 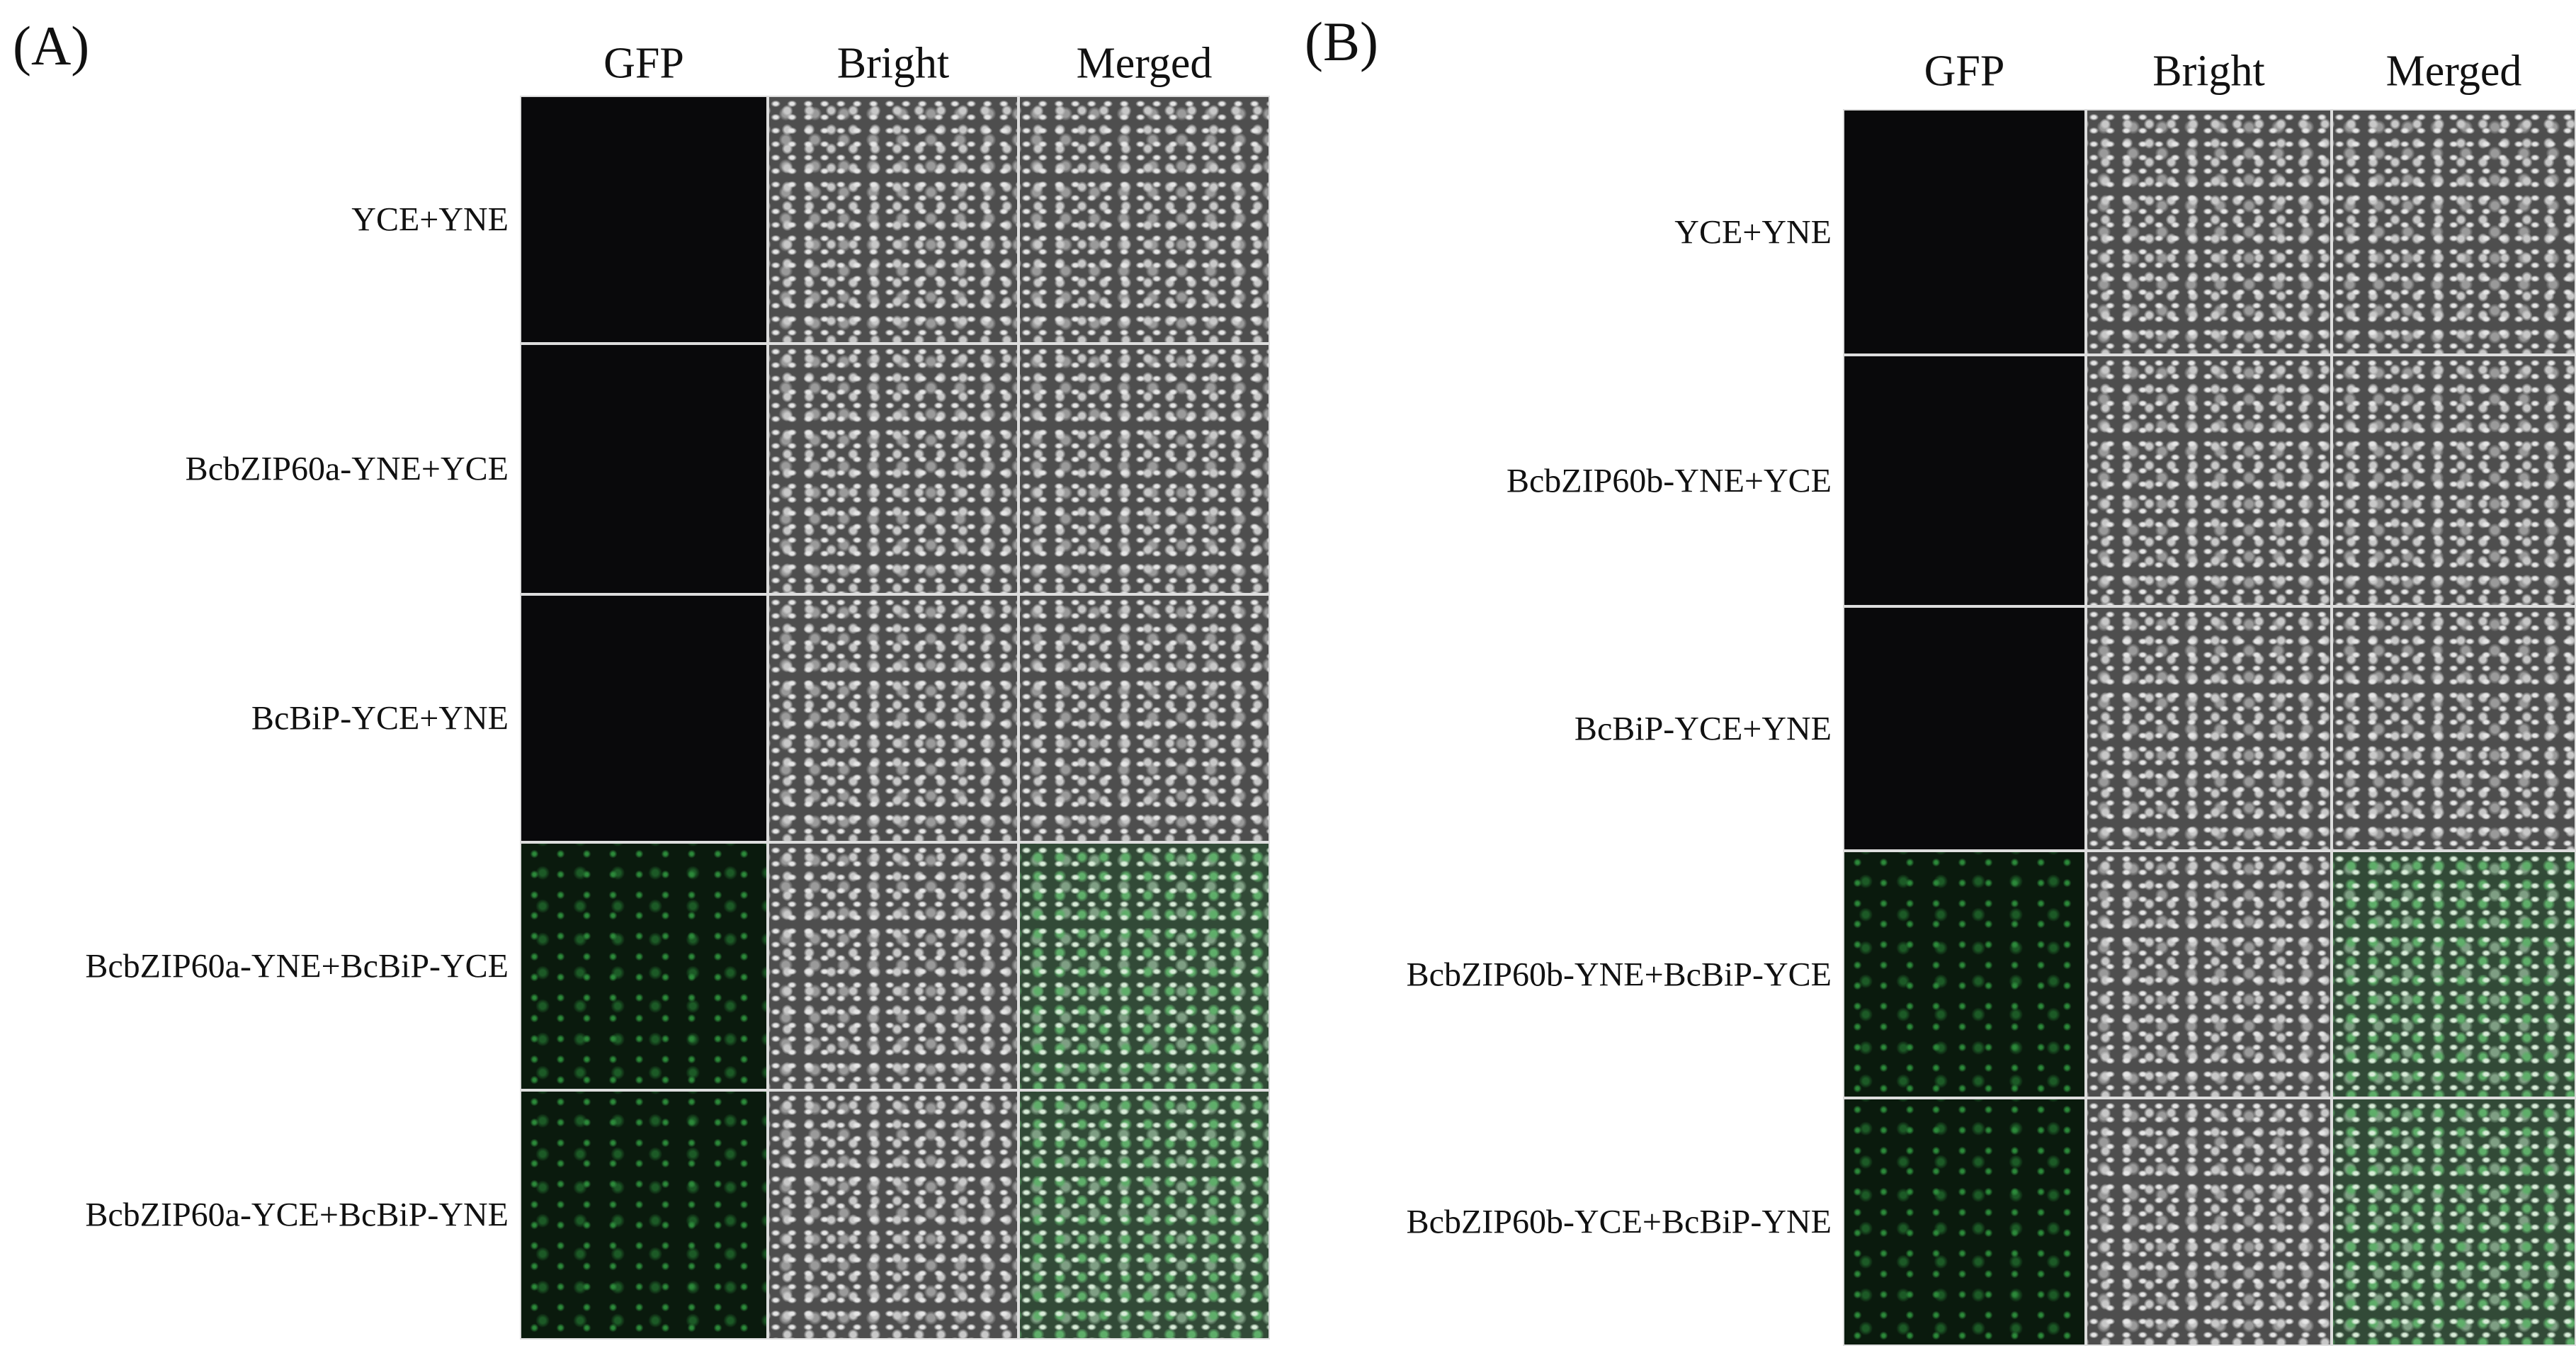 I want to click on row-label: BcbZIP60b-YCE+BcBiP-YNE, so click(x=1619, y=1222).